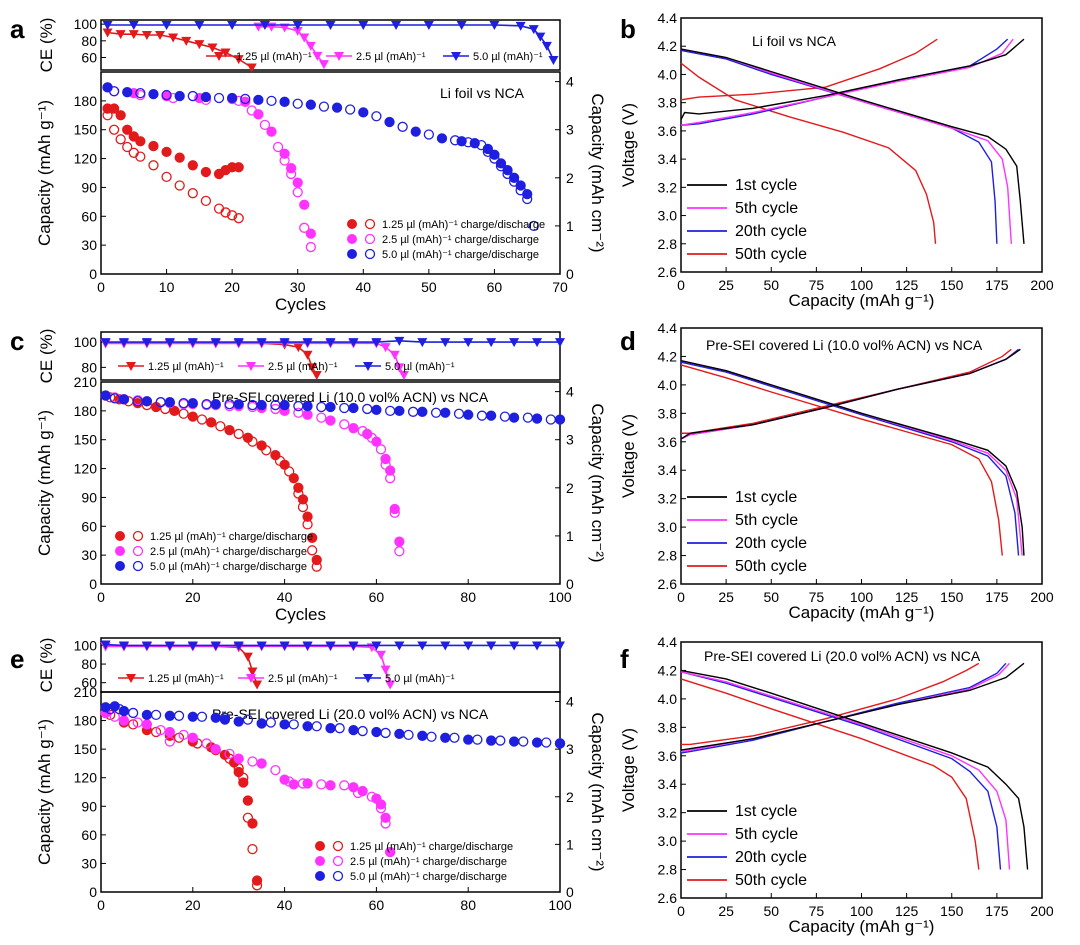 This screenshot has height=945, width=1080. What do you see at coordinates (86, 342) in the screenshot?
I see `ce-tick-label: 100` at bounding box center [86, 342].